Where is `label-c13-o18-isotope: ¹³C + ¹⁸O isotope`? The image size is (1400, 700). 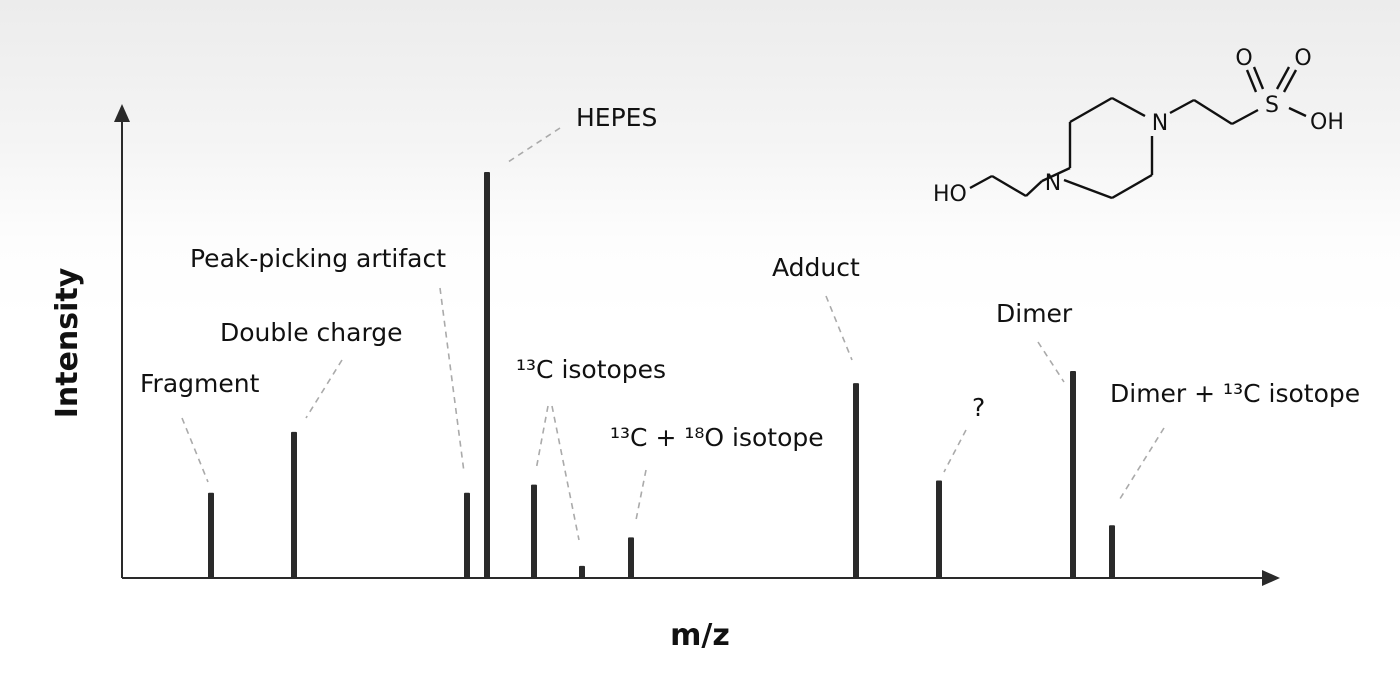
label-c13-o18-isotope: ¹³C + ¹⁸O isotope is located at coordinates (717, 437).